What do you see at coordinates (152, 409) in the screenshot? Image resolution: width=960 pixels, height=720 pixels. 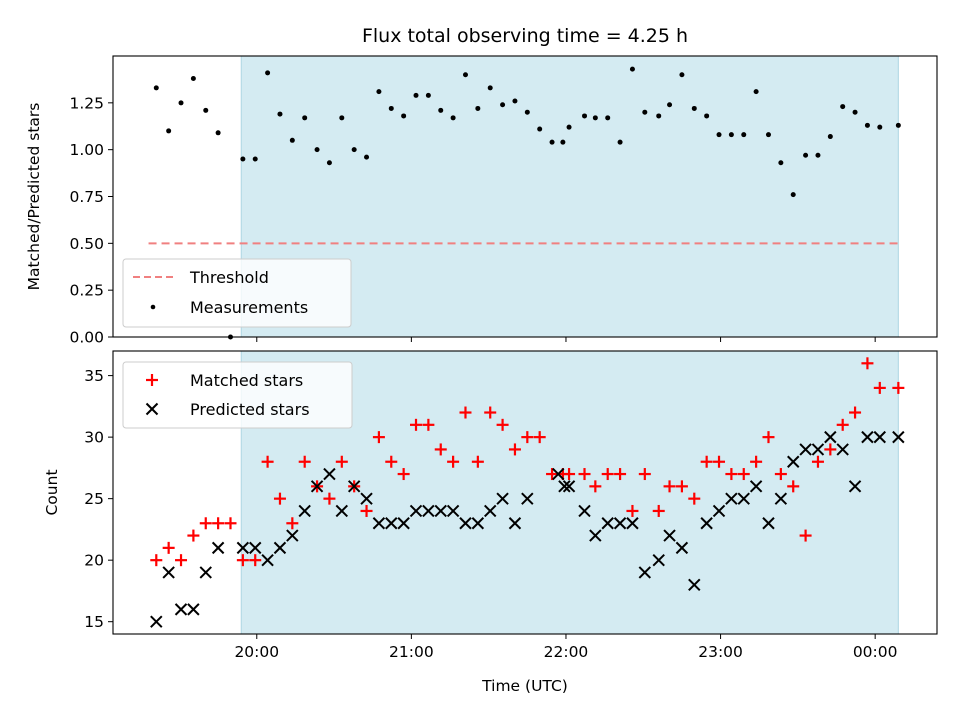 I see `legend-x-marker` at bounding box center [152, 409].